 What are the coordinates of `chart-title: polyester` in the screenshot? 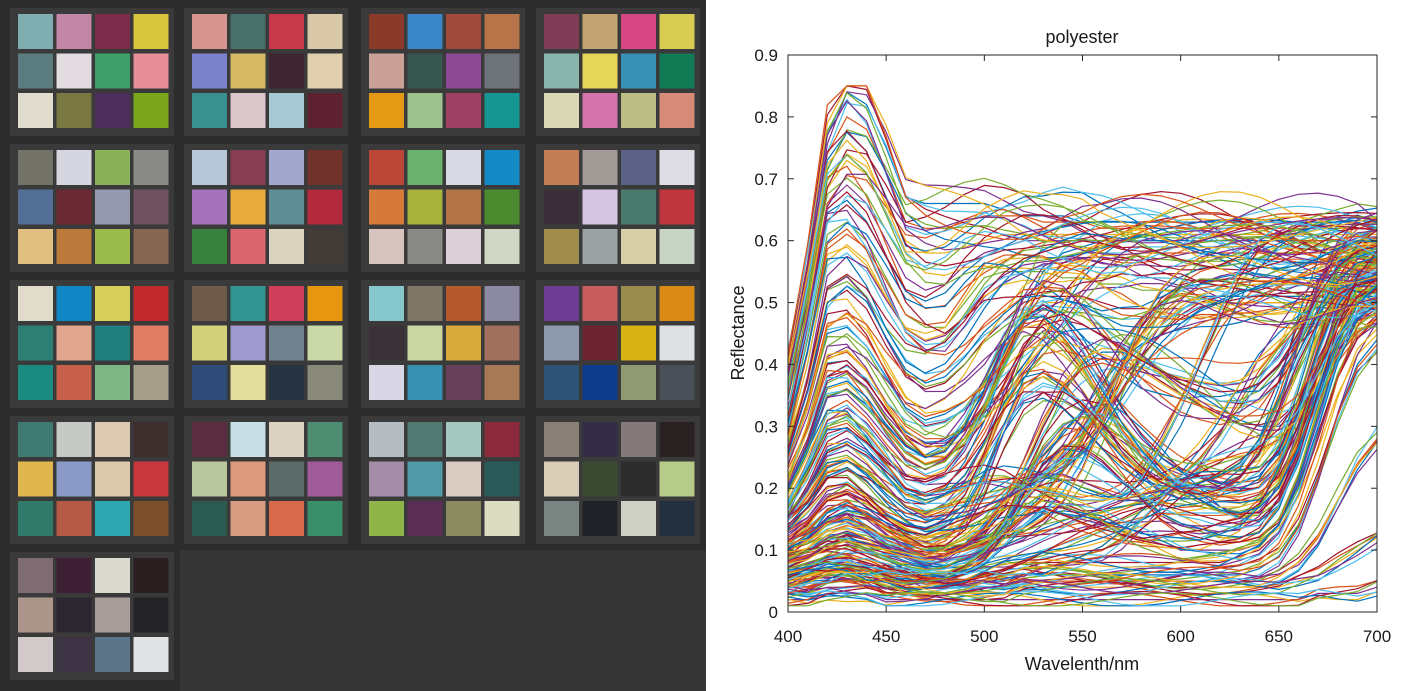 It's located at (1081, 37).